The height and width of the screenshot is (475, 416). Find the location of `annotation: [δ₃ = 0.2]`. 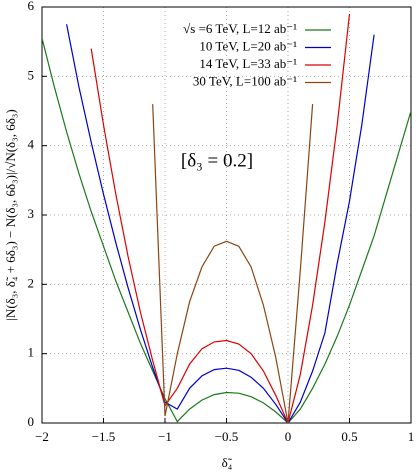

annotation: [δ₃ = 0.2] is located at coordinates (217, 160).